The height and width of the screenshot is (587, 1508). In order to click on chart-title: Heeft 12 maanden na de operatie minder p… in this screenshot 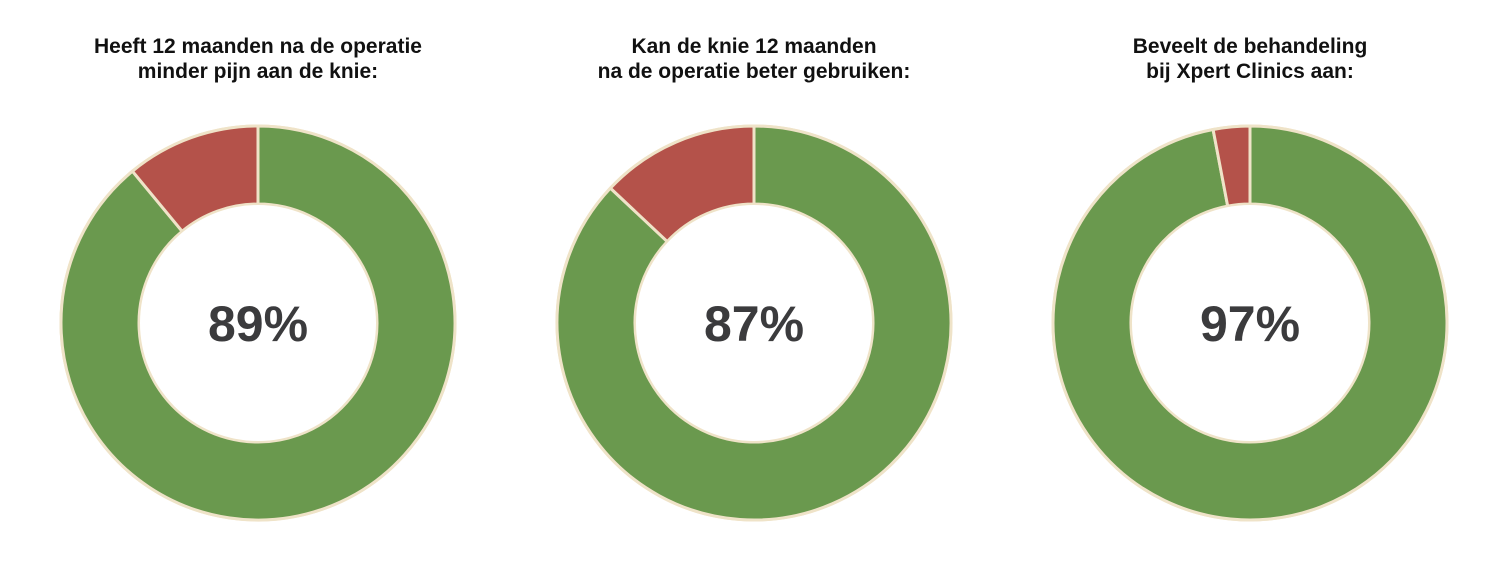, I will do `click(258, 59)`.